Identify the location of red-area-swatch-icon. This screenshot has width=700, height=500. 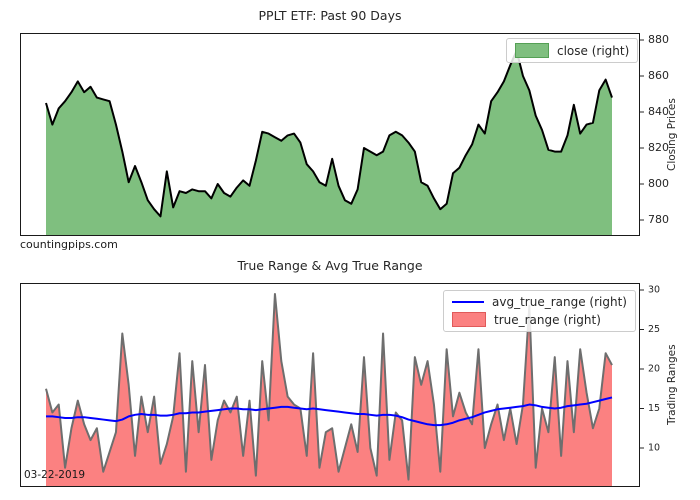
(469, 319).